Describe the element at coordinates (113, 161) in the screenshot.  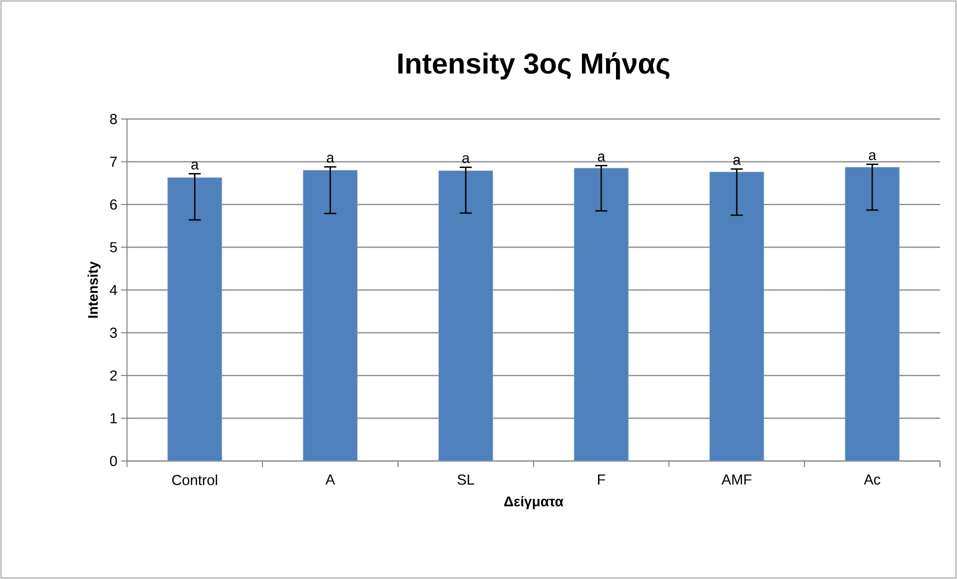
I see `y-tick-label: 7` at that location.